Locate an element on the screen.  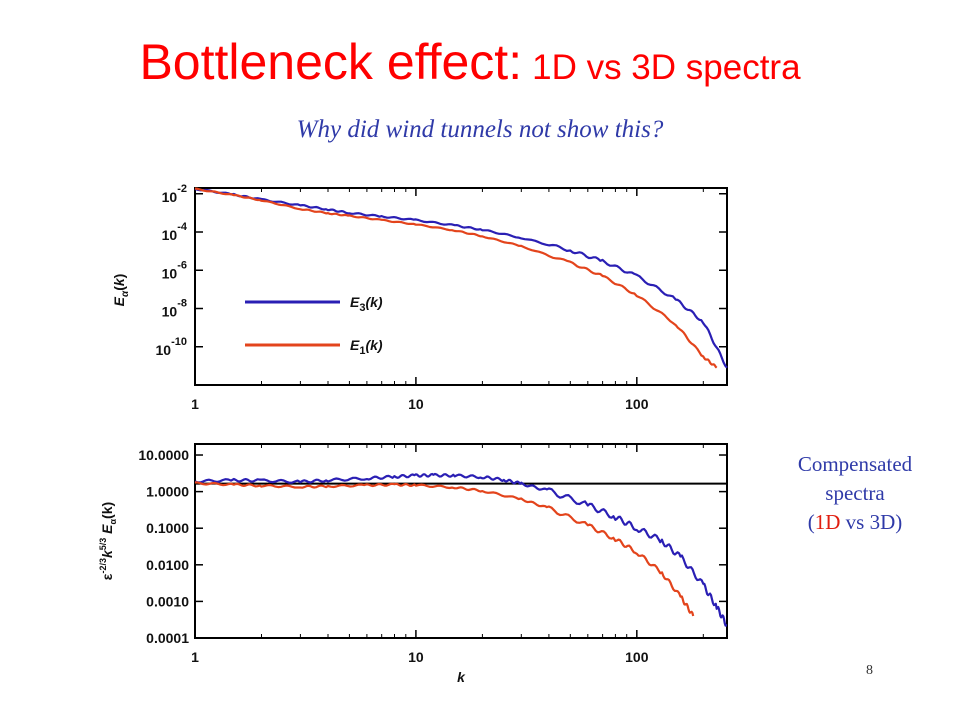
top-y-axis-label: Eα(k) is located at coordinates (121, 290).